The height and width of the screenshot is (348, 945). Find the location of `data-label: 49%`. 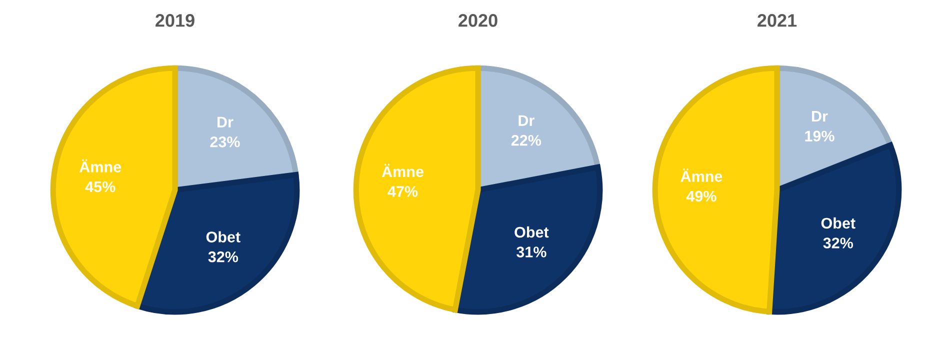

data-label: 49% is located at coordinates (701, 196).